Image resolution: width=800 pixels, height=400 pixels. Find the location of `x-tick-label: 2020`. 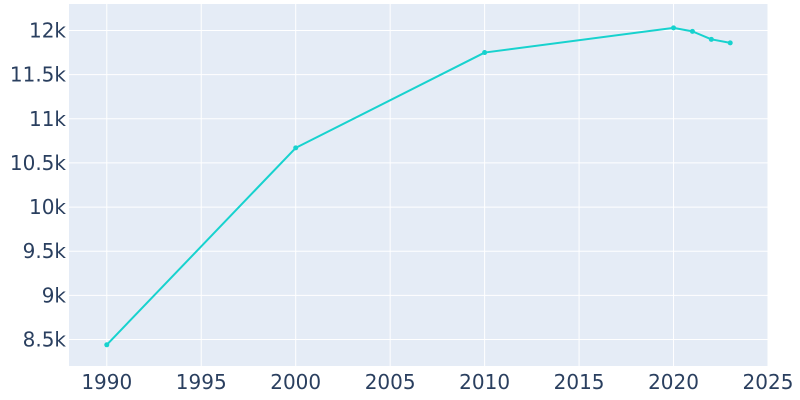

x-tick-label: 2020 is located at coordinates (673, 382).